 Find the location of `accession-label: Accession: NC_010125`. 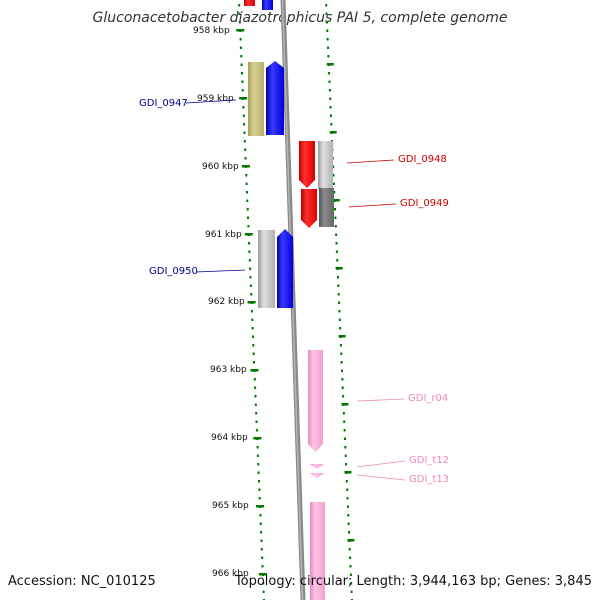

accession-label: Accession: NC_010125 is located at coordinates (82, 581).